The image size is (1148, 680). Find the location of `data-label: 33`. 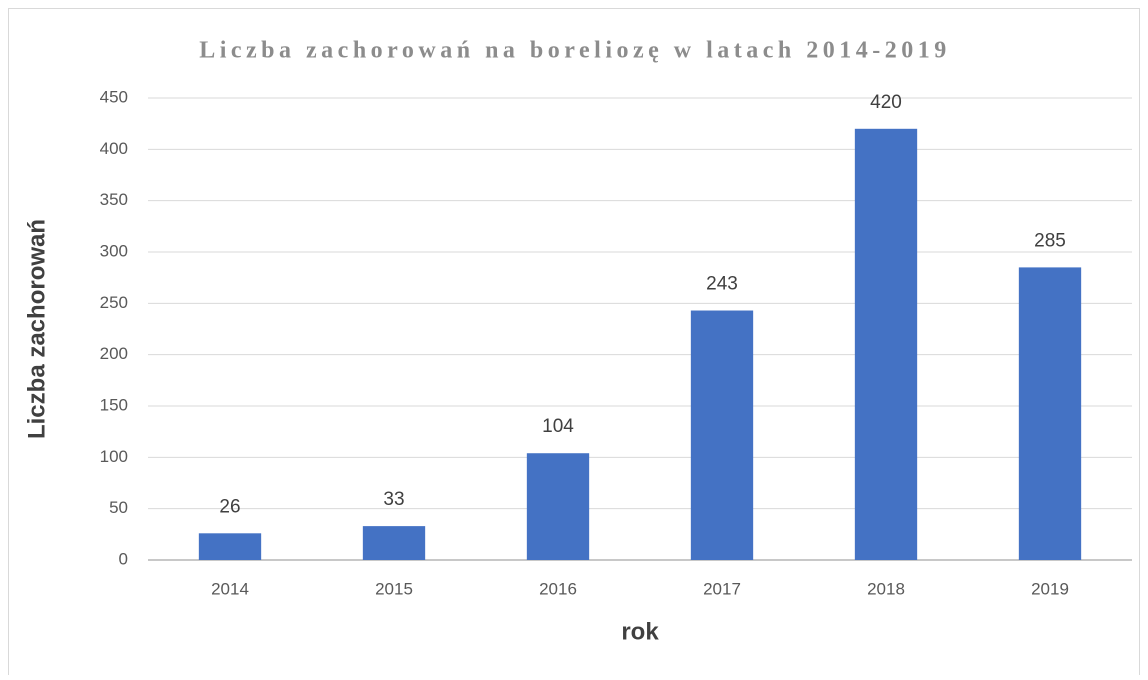

data-label: 33 is located at coordinates (393, 499).